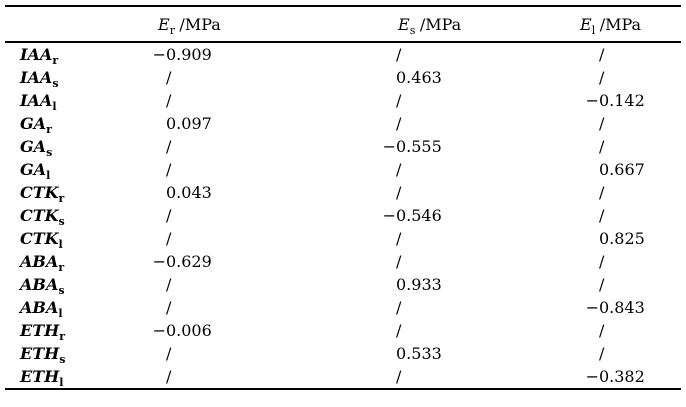 Image resolution: width=686 pixels, height=407 pixels. I want to click on er-value: 0.043, so click(189, 192).